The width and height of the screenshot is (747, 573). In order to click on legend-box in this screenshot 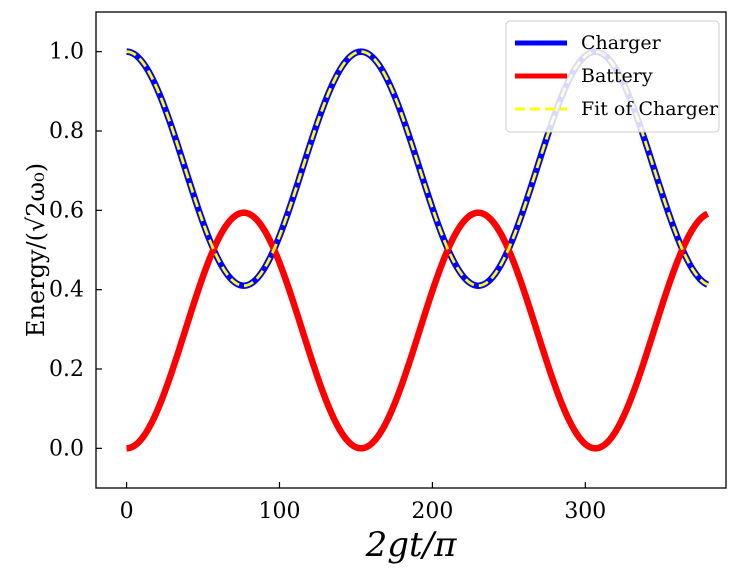, I will do `click(612, 76)`.